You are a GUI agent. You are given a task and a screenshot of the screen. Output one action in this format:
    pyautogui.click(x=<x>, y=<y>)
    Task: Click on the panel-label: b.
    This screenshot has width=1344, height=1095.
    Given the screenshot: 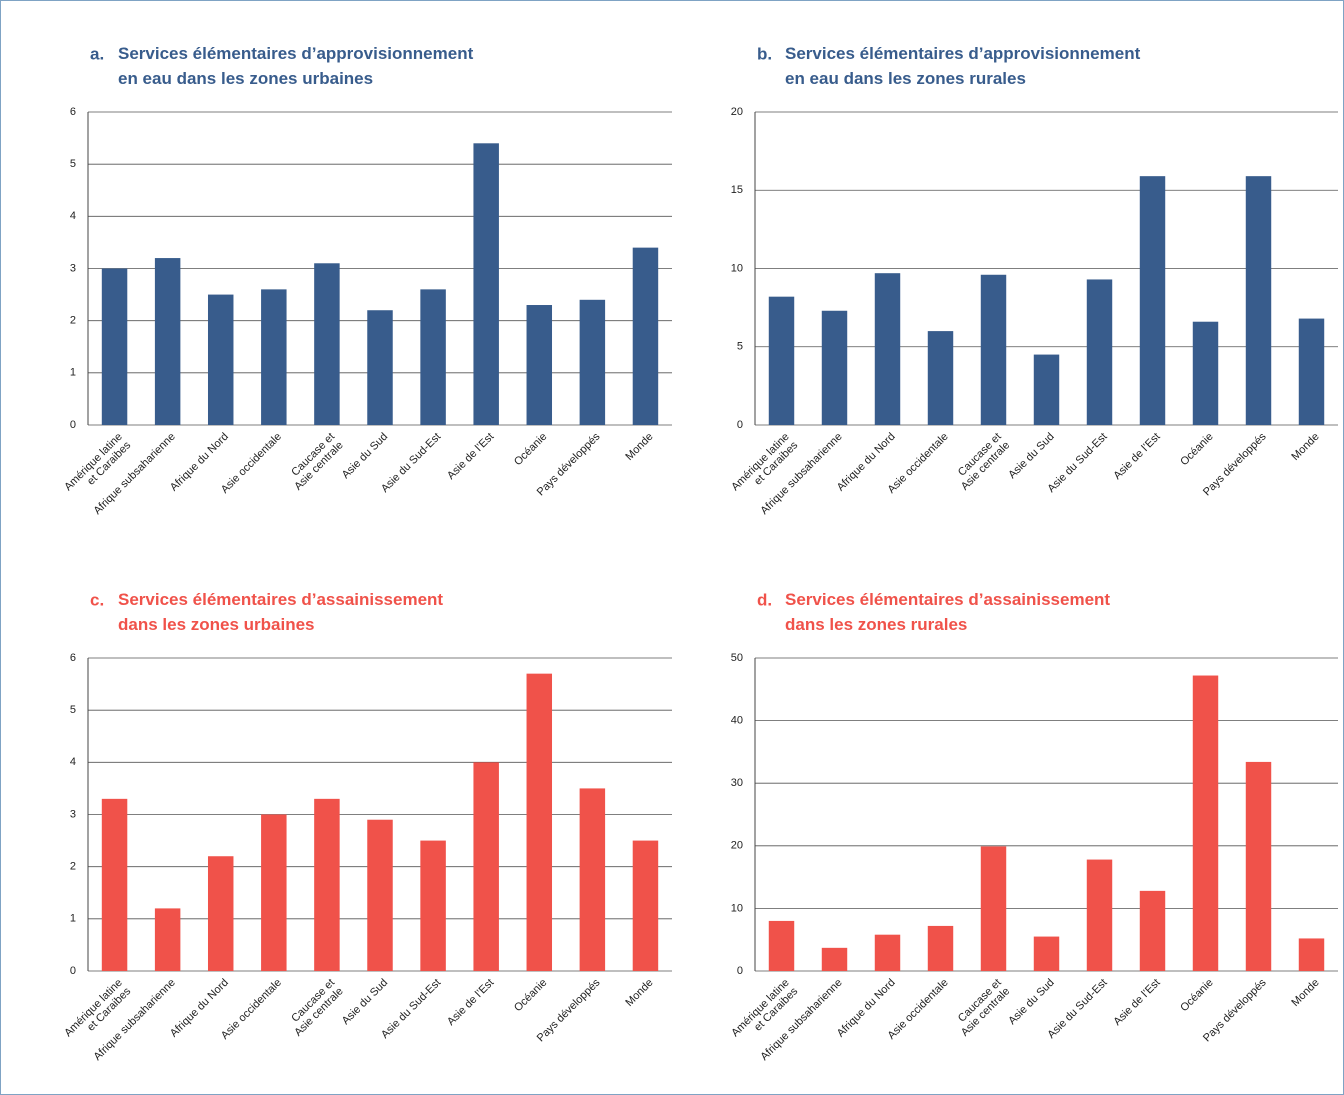 What is the action you would take?
    pyautogui.click(x=764, y=53)
    